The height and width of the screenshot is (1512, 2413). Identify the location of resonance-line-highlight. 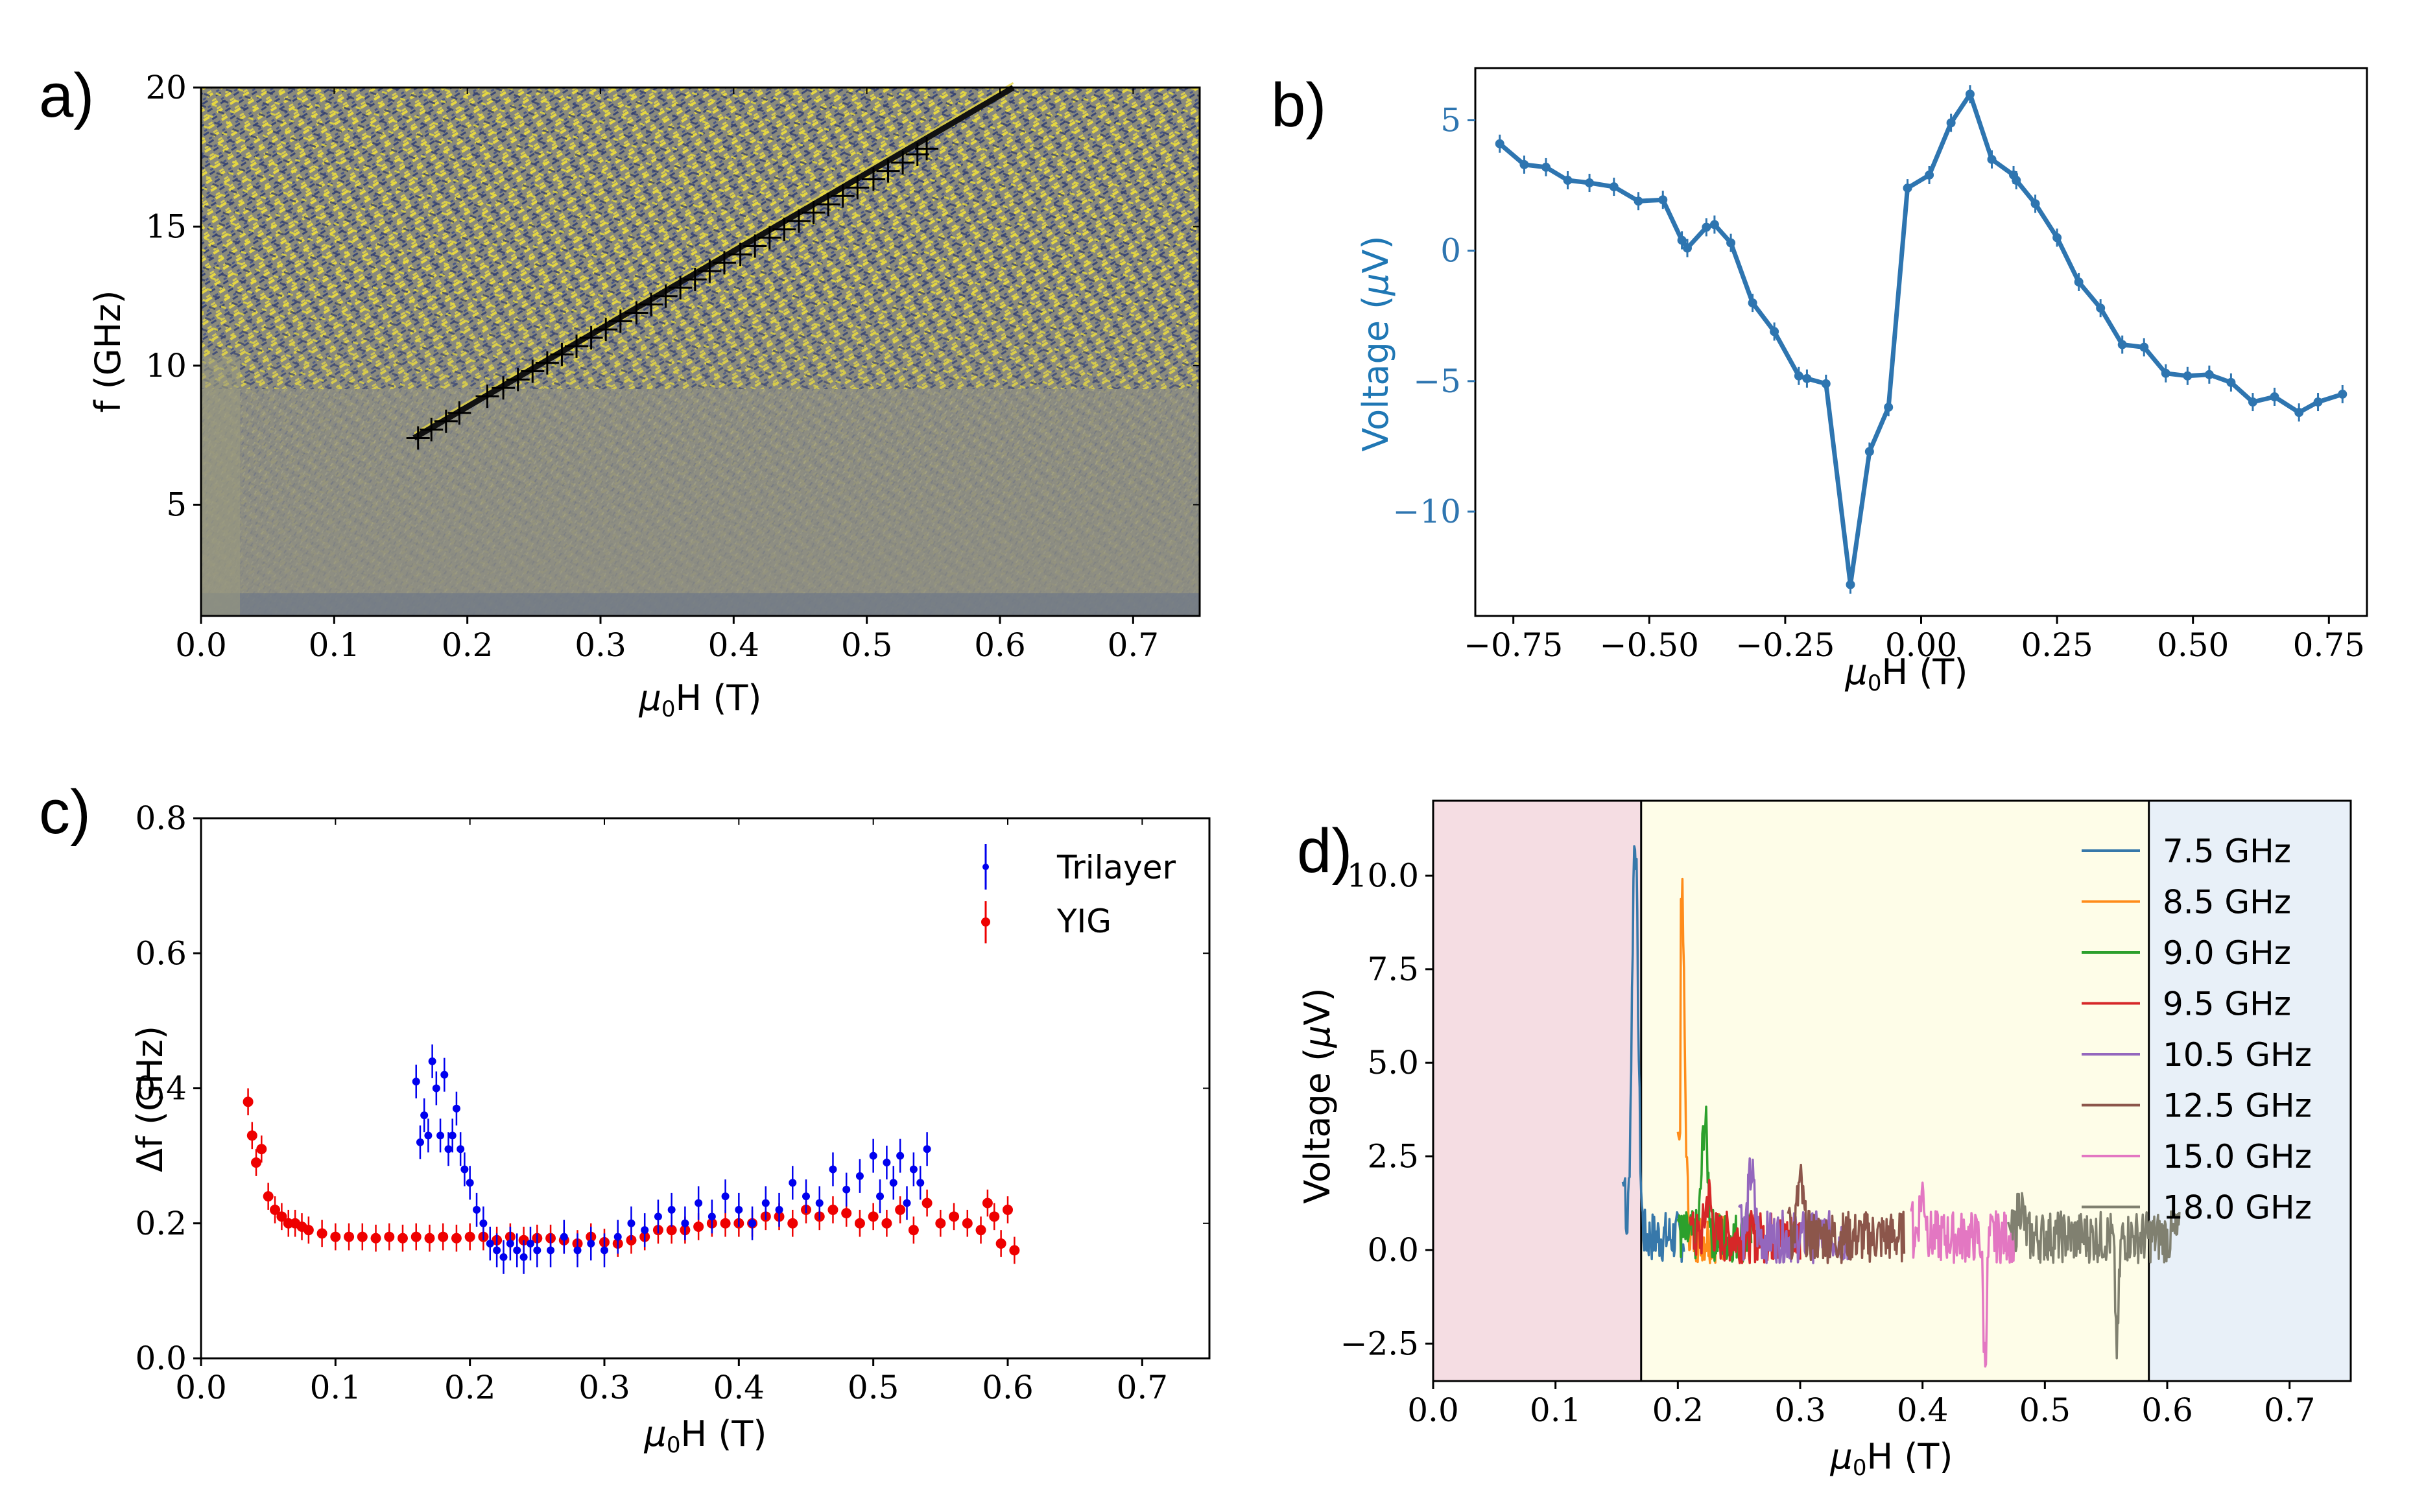
(713, 258).